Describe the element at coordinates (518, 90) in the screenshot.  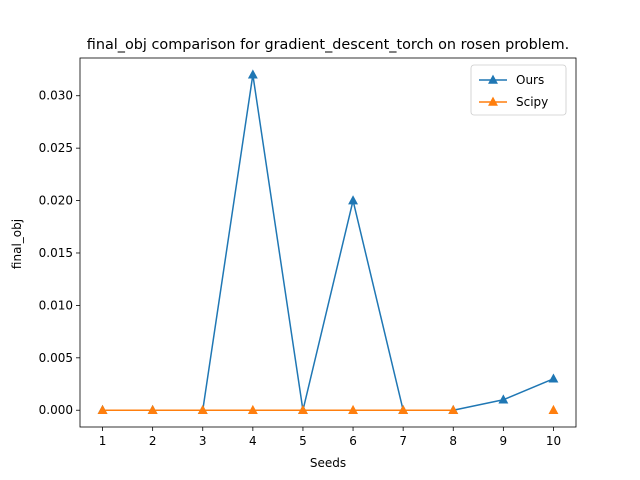
I see `legend: Ours Scipy` at that location.